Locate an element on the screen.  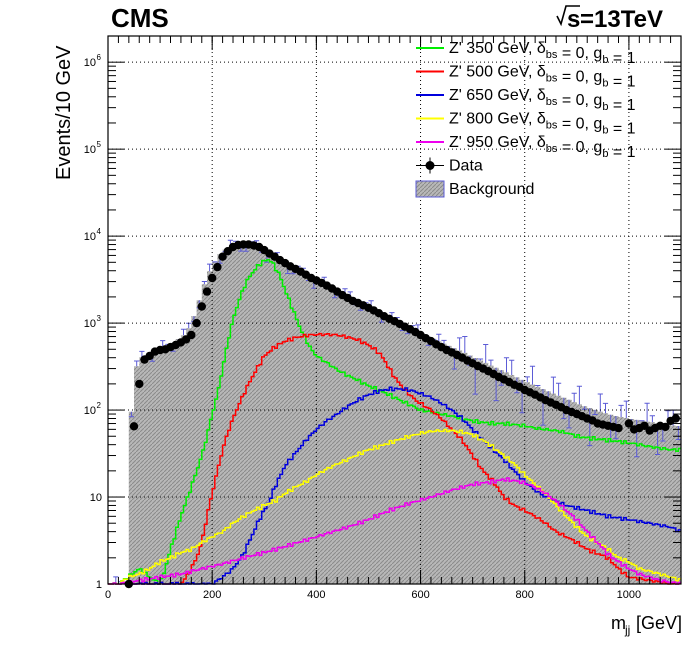
energy-value: =13TeV is located at coordinates (621, 19).